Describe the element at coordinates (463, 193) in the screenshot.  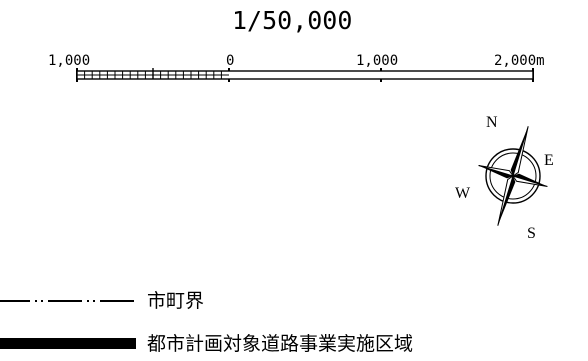
I see `compass-label-west: W` at that location.